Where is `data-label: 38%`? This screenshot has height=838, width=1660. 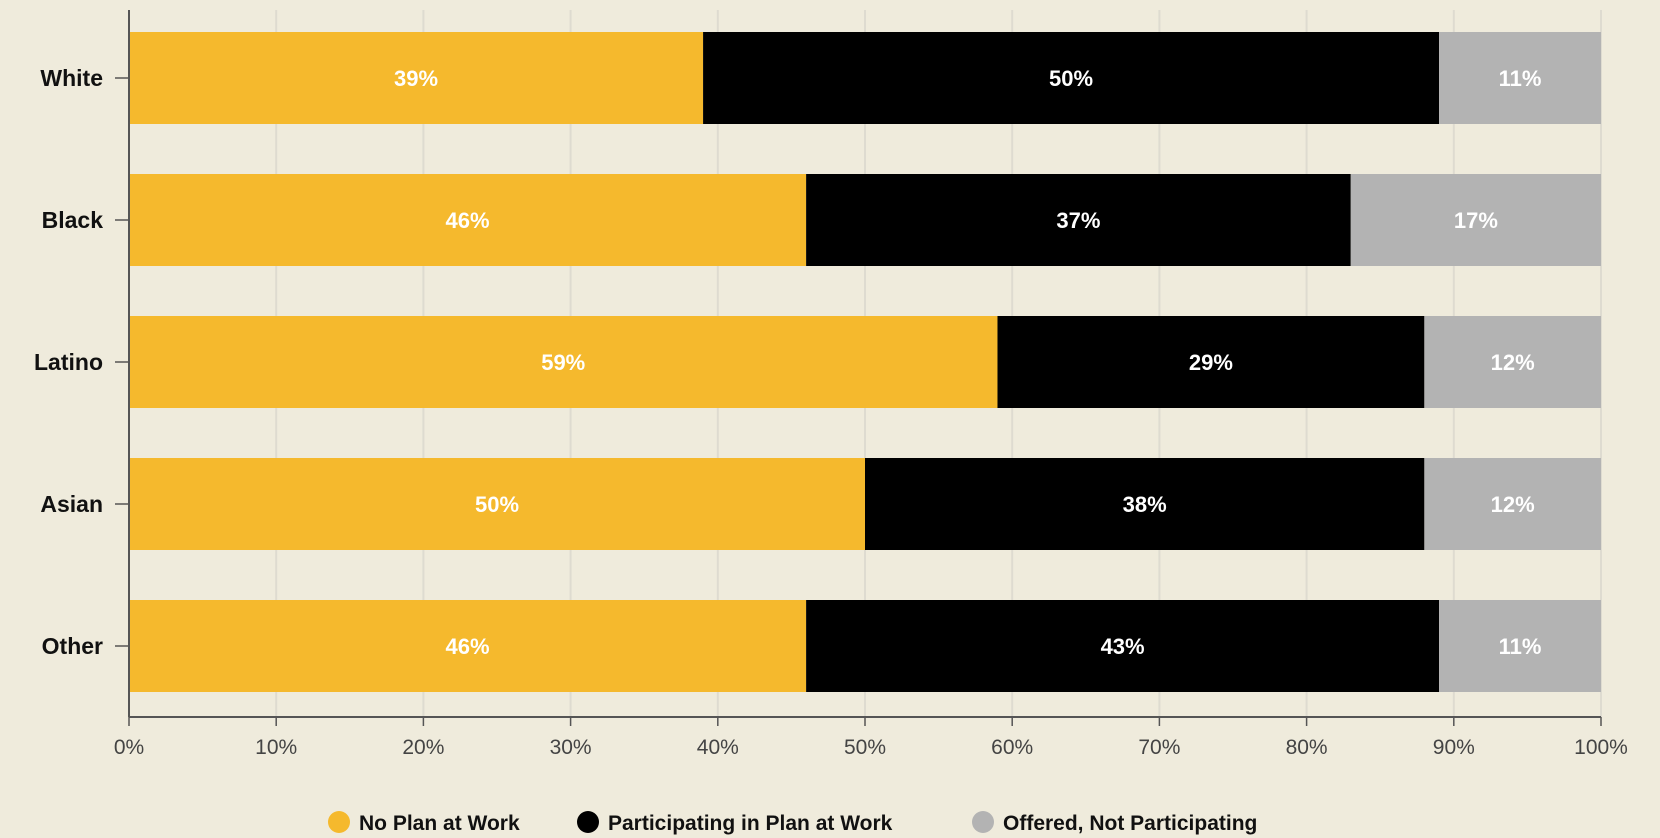 data-label: 38% is located at coordinates (1145, 504).